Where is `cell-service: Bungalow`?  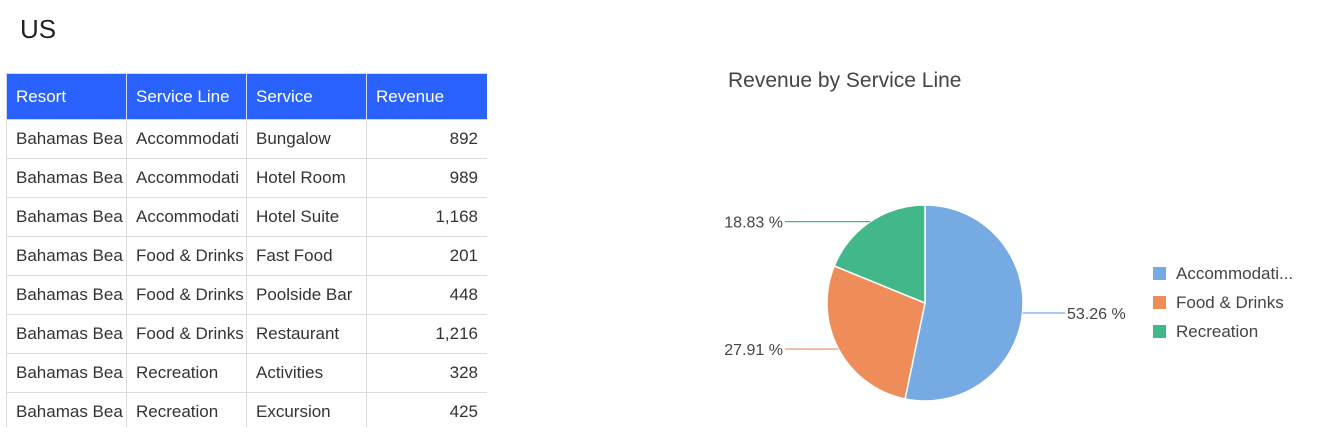 cell-service: Bungalow is located at coordinates (306, 139).